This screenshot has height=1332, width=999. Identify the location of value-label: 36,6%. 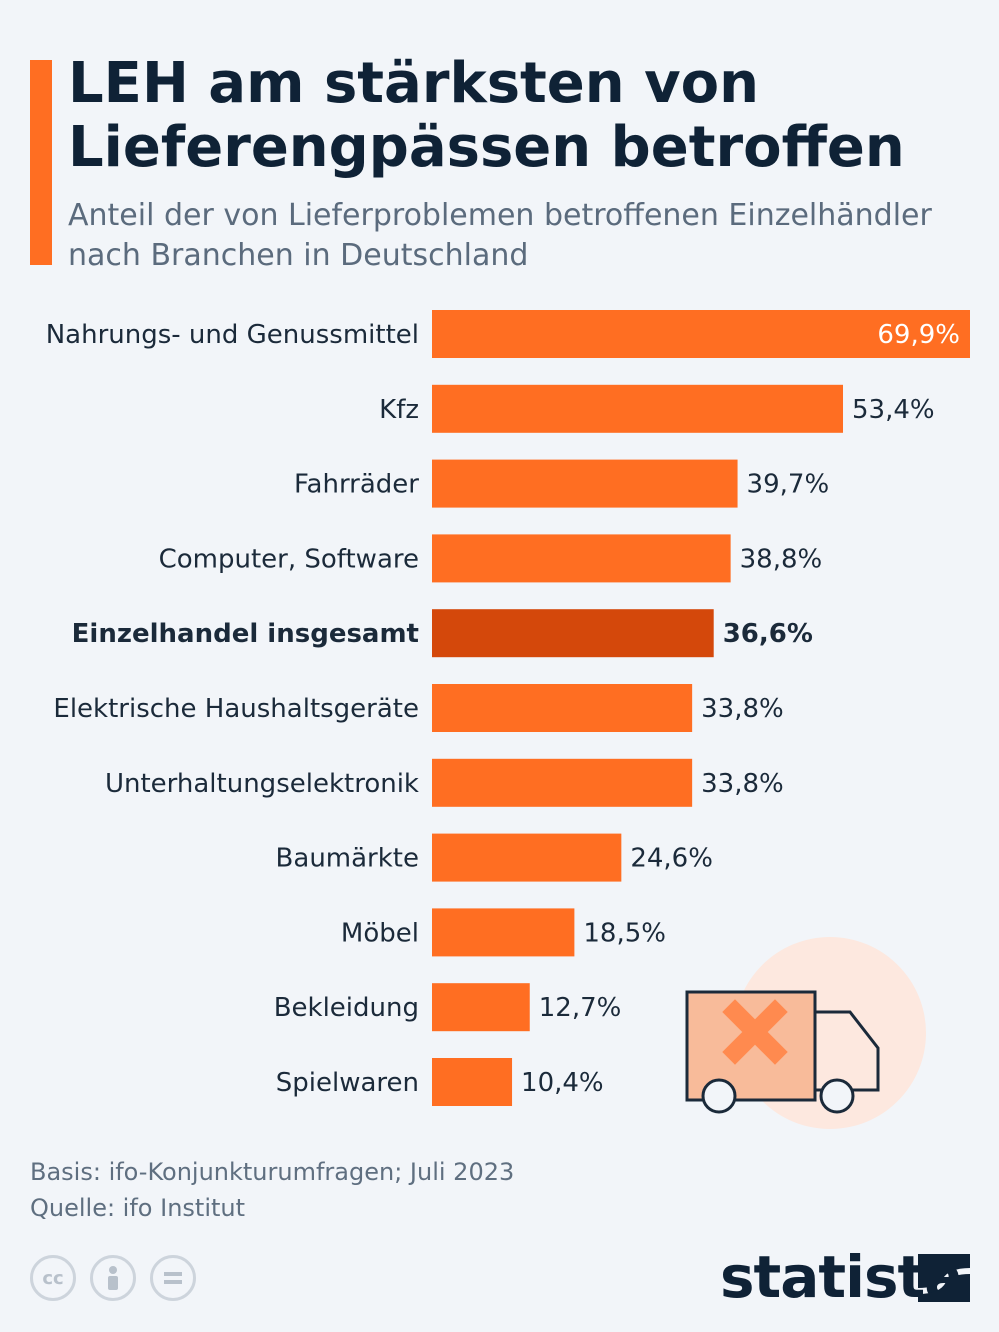
(768, 634).